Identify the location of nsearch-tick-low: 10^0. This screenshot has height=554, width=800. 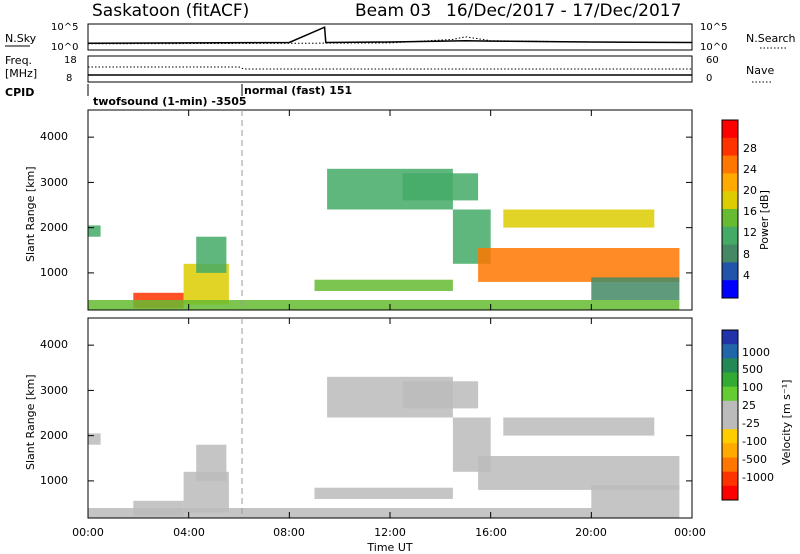
(713, 47).